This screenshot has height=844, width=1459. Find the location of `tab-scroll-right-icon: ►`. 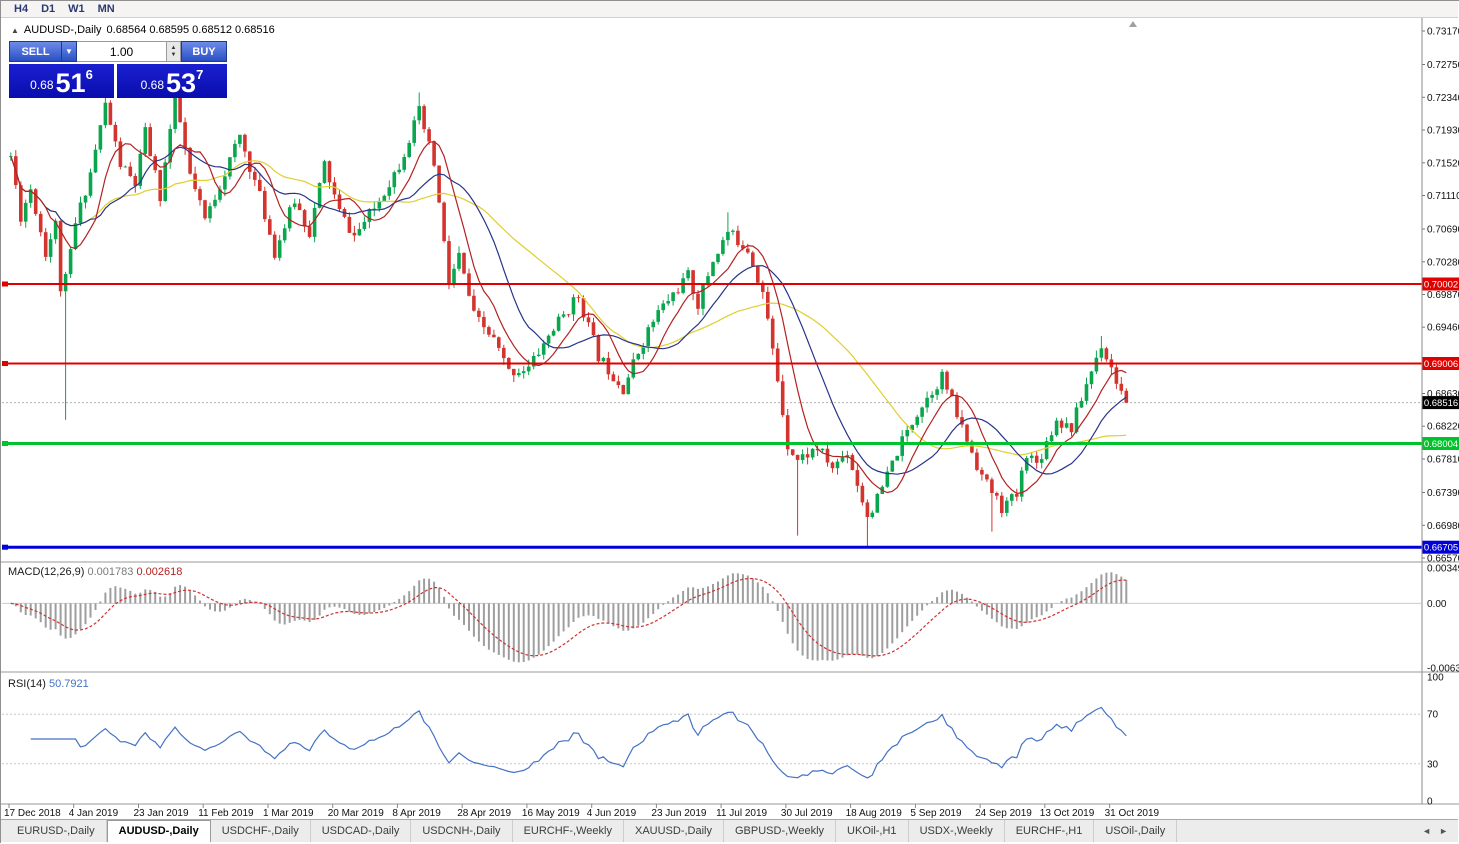

tab-scroll-right-icon: ► is located at coordinates (1443, 831).